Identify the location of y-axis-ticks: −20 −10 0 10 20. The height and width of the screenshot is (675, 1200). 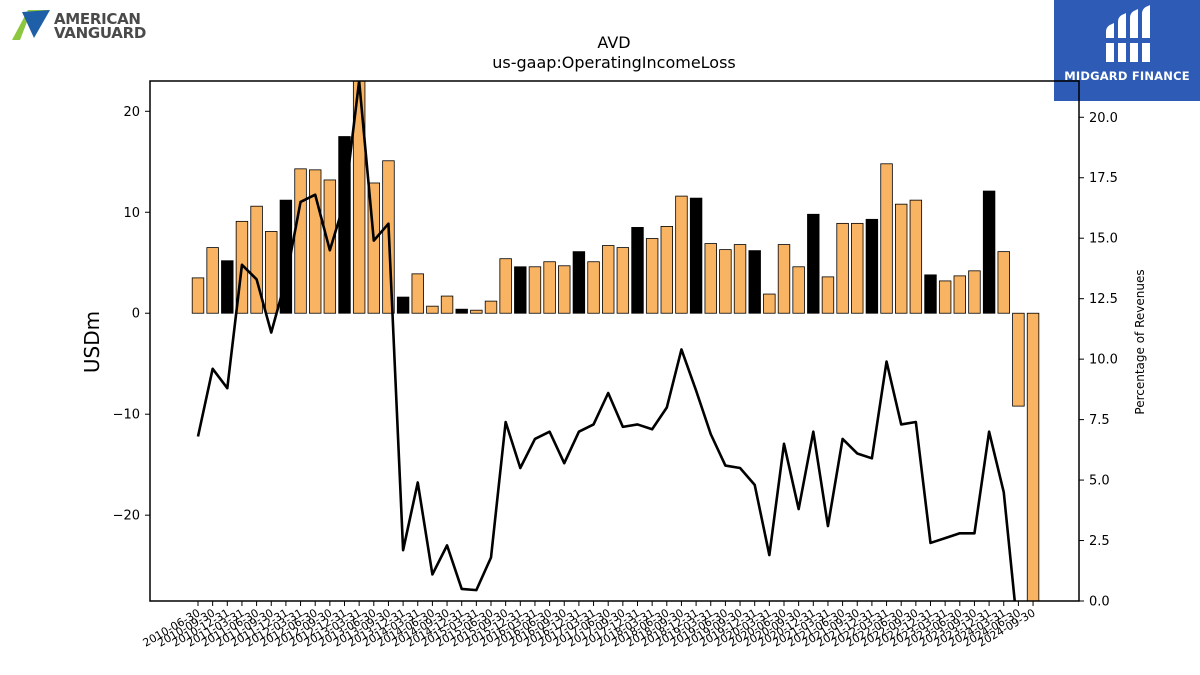
(131, 314).